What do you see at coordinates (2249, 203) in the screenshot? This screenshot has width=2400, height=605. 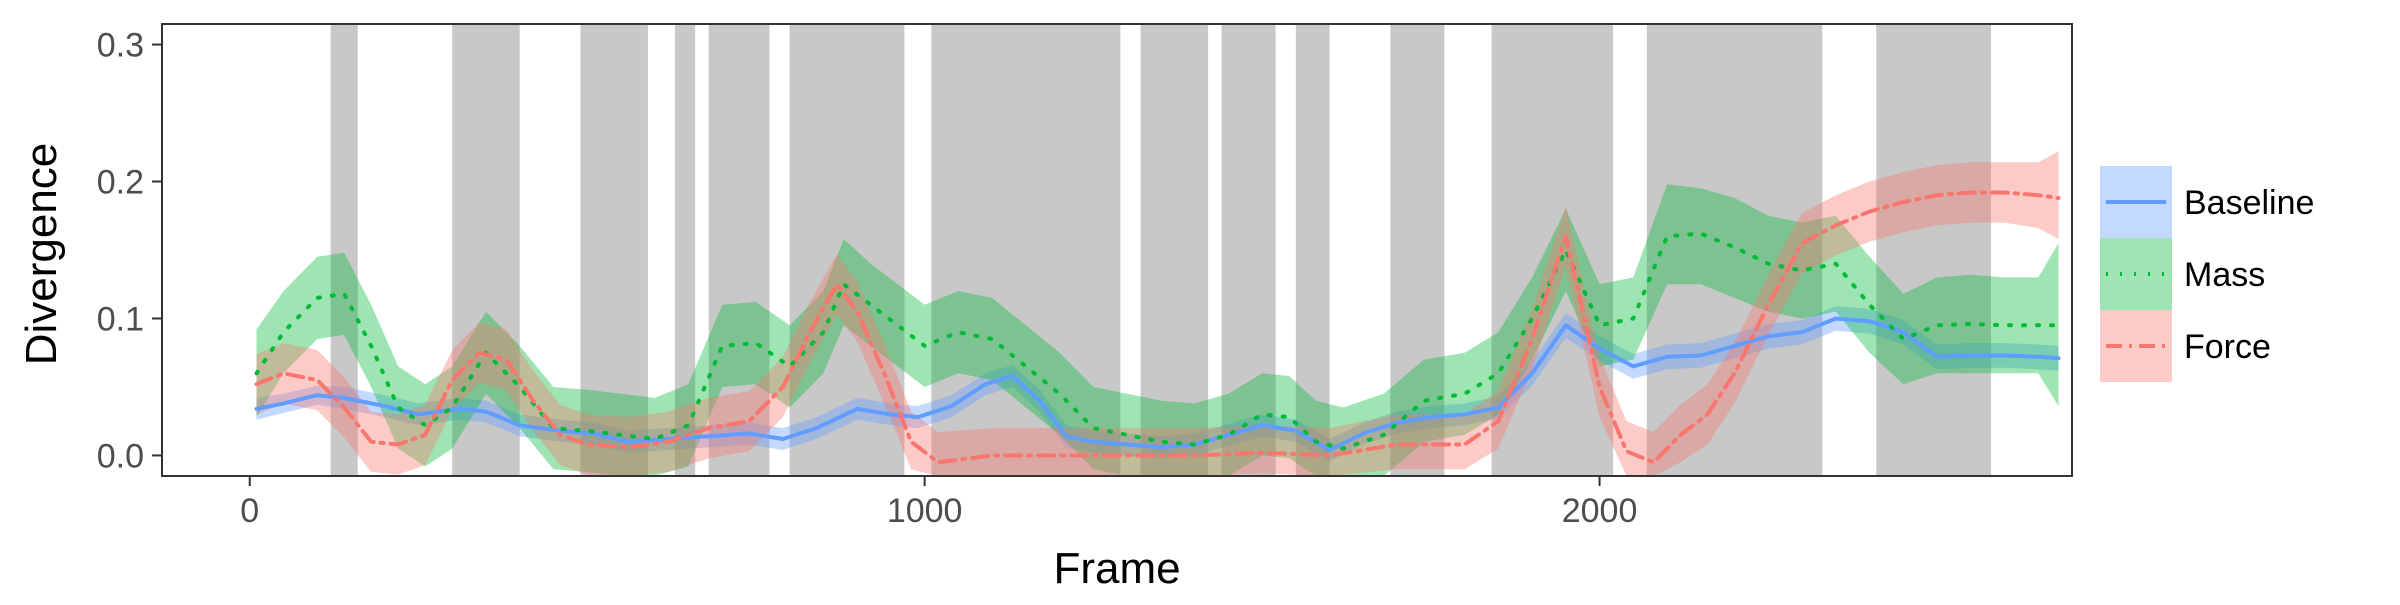 I see `legend-label: Baseline` at bounding box center [2249, 203].